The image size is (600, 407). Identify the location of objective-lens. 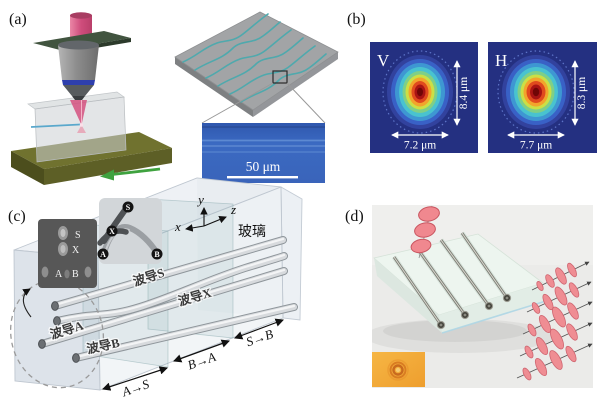
(78, 70).